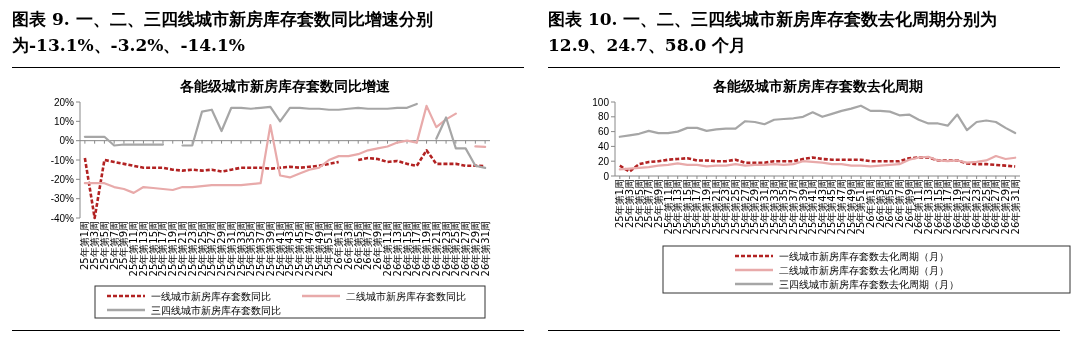 This screenshot has height=342, width=1080. What do you see at coordinates (62, 218) in the screenshot?
I see `y-tick-label: -40%` at bounding box center [62, 218].